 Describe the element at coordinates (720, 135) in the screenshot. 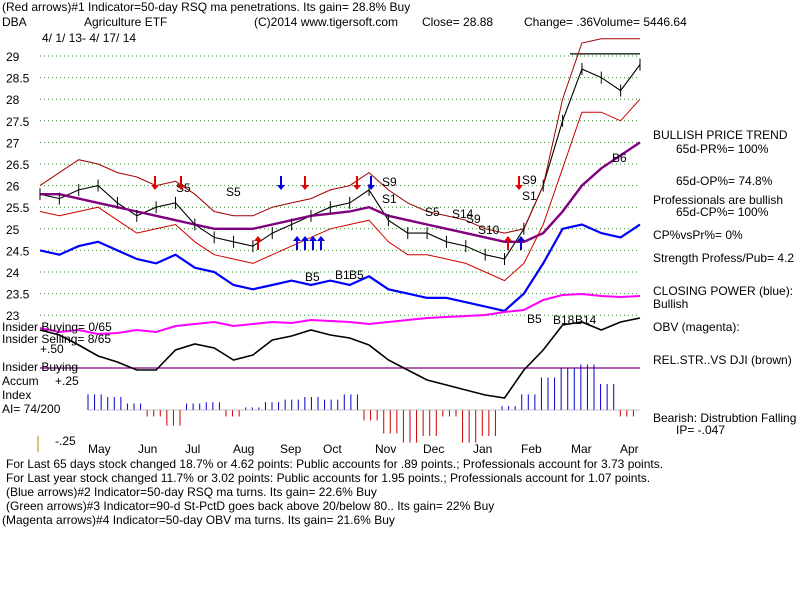

I see `bullish-trend-label: BULLISH PRICE TREND` at that location.